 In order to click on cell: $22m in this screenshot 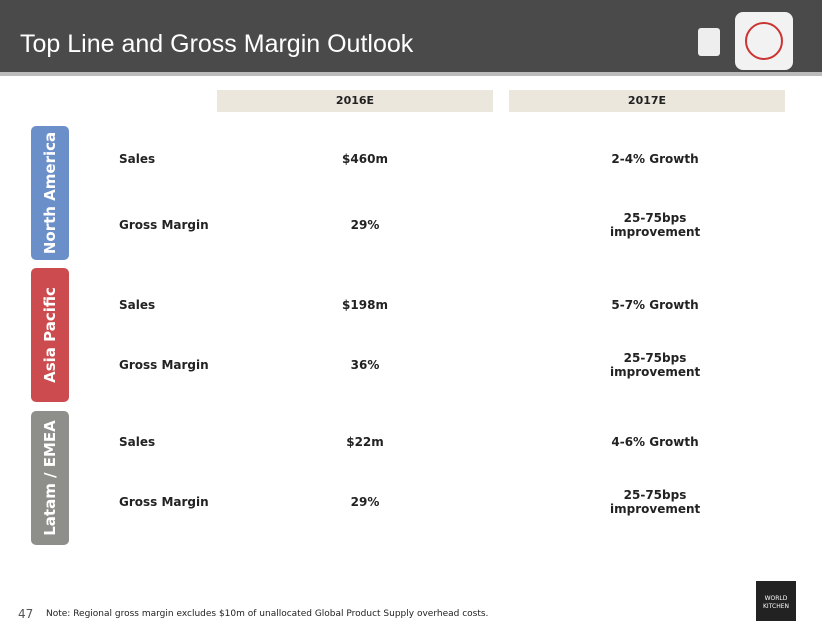, I will do `click(365, 442)`.